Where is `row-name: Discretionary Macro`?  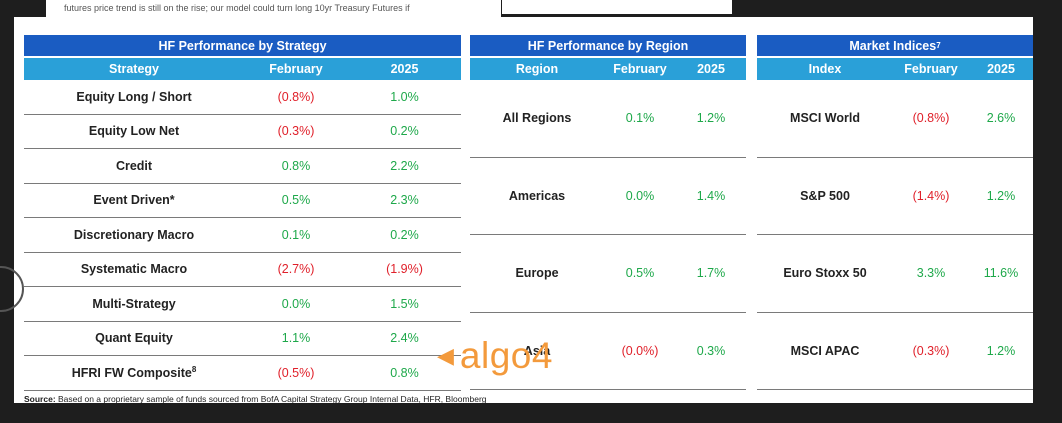 row-name: Discretionary Macro is located at coordinates (134, 235).